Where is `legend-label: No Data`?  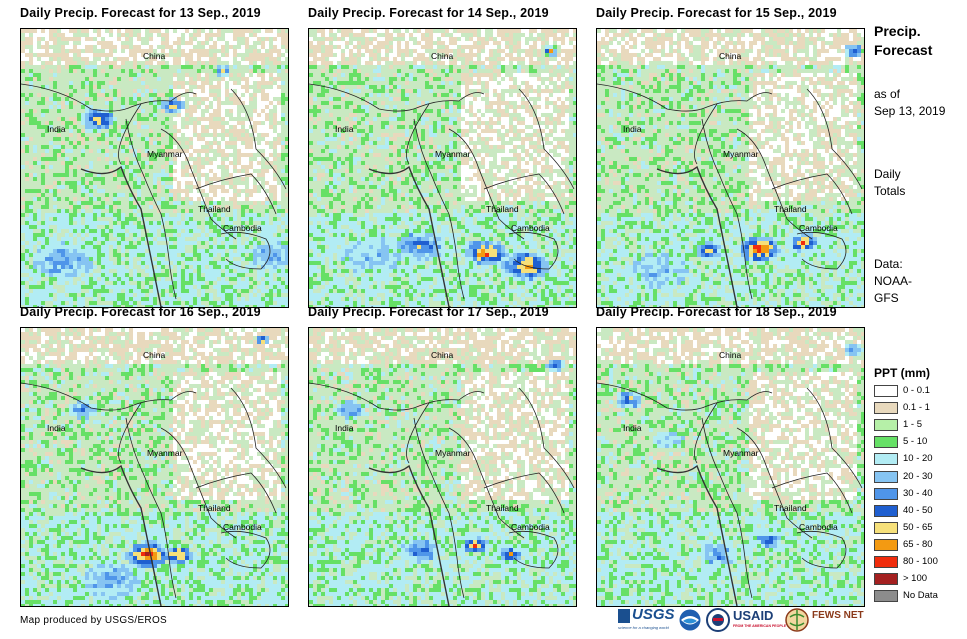 legend-label: No Data is located at coordinates (920, 596).